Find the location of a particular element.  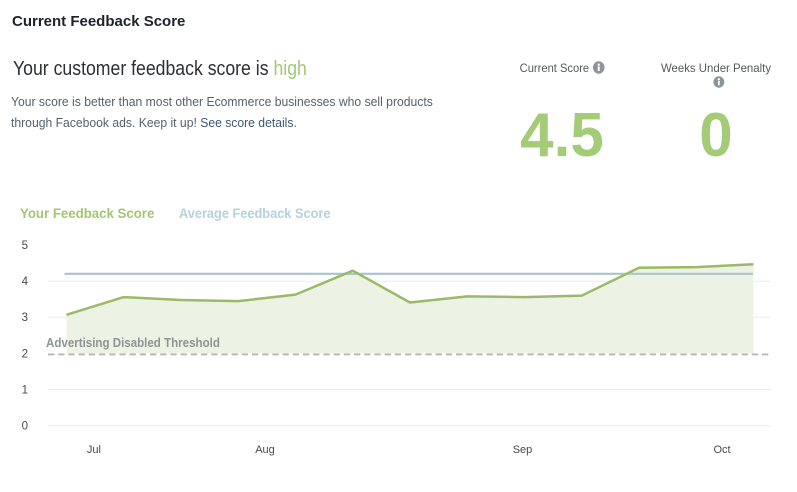

svg-text: 1 is located at coordinates (25, 391).